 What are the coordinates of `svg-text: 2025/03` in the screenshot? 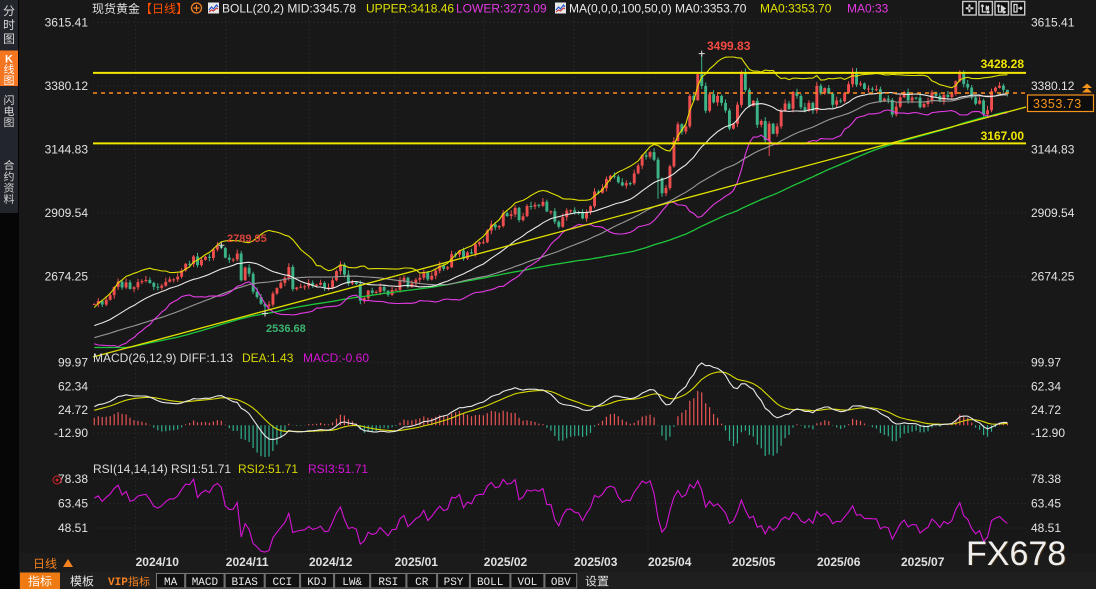 It's located at (596, 562).